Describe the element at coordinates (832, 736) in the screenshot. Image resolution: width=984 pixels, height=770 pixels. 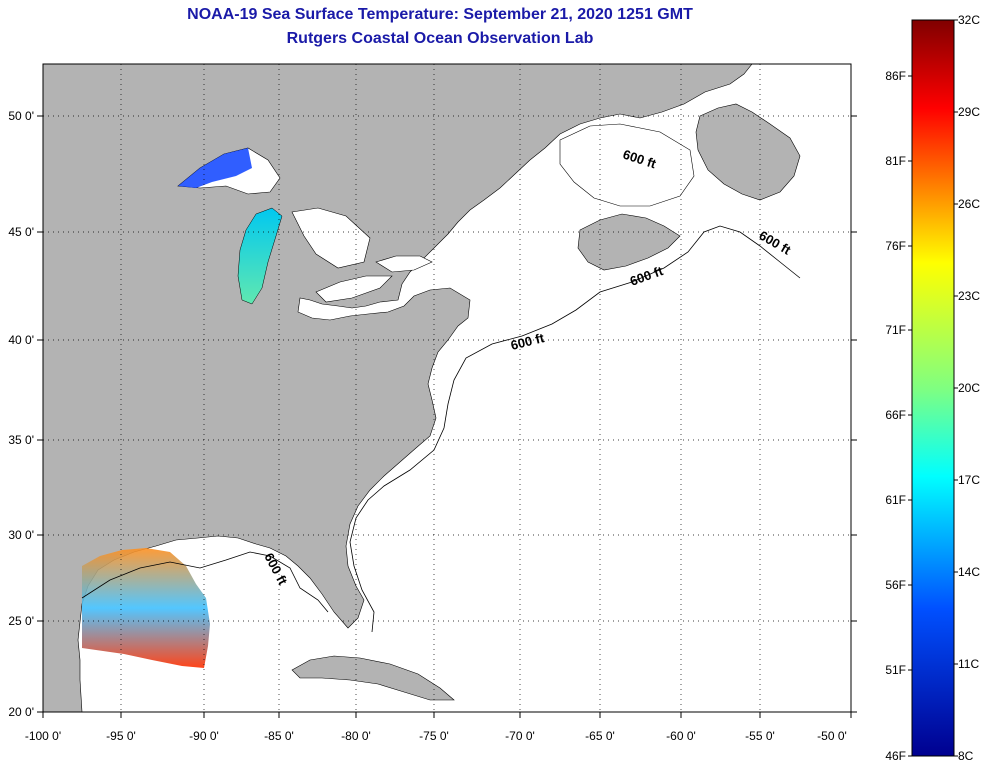
I see `lon-label: -50 0'` at that location.